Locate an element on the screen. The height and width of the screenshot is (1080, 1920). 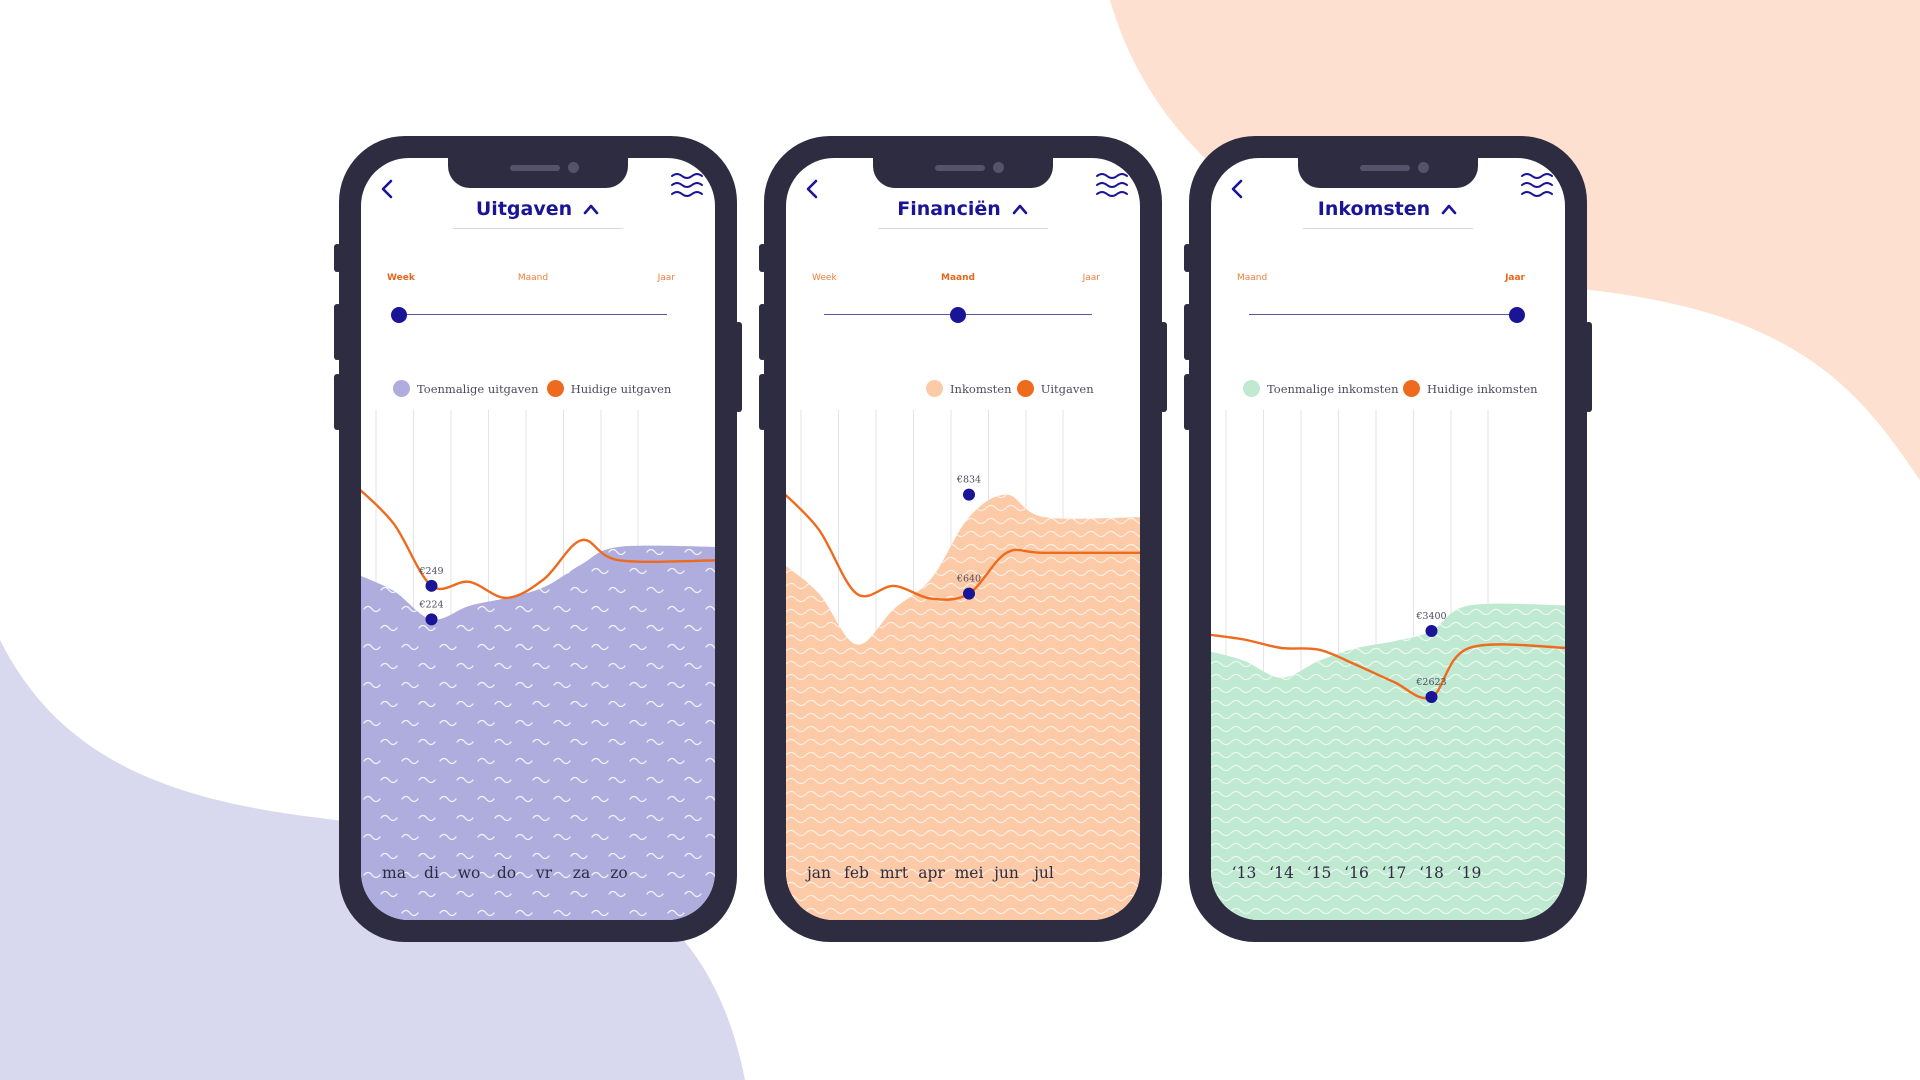
legend-label: Huidige uitgaven is located at coordinates (621, 388).